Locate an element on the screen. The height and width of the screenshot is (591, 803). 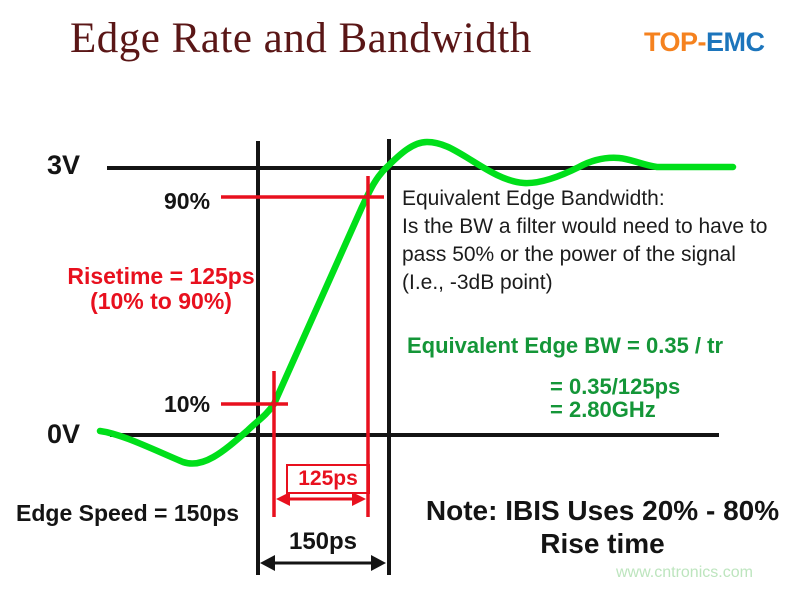
dim-125-arrowheads is located at coordinates (321, 499).